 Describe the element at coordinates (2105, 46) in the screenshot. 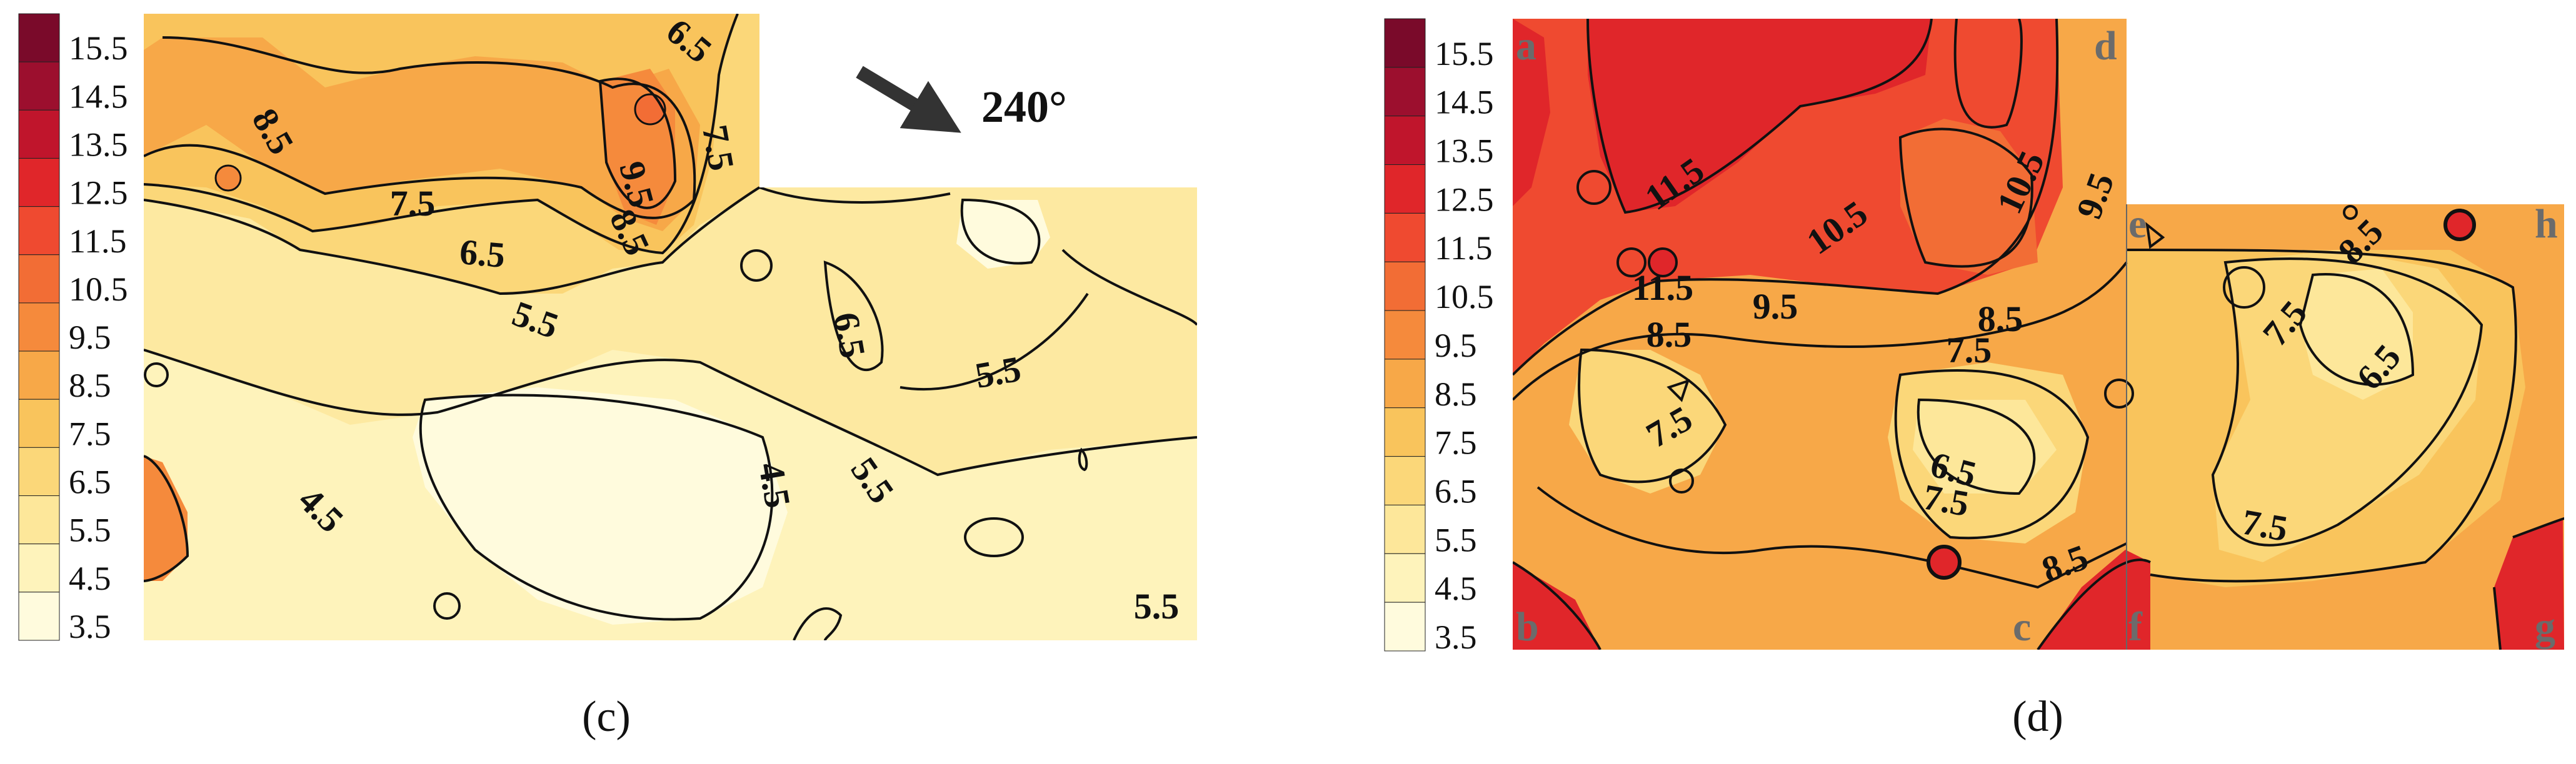

I see `corner-label: d` at that location.